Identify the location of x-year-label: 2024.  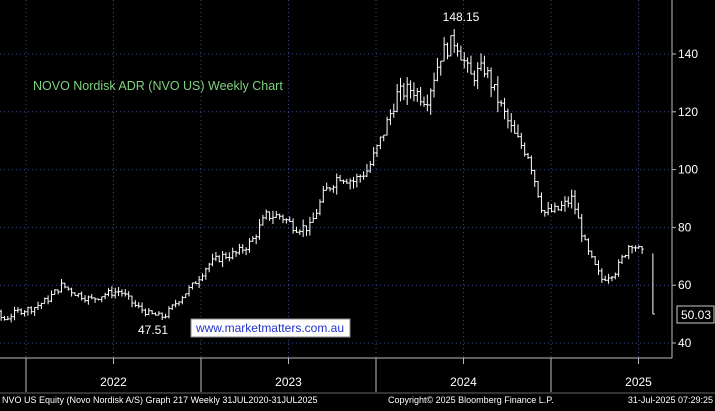
(463, 382).